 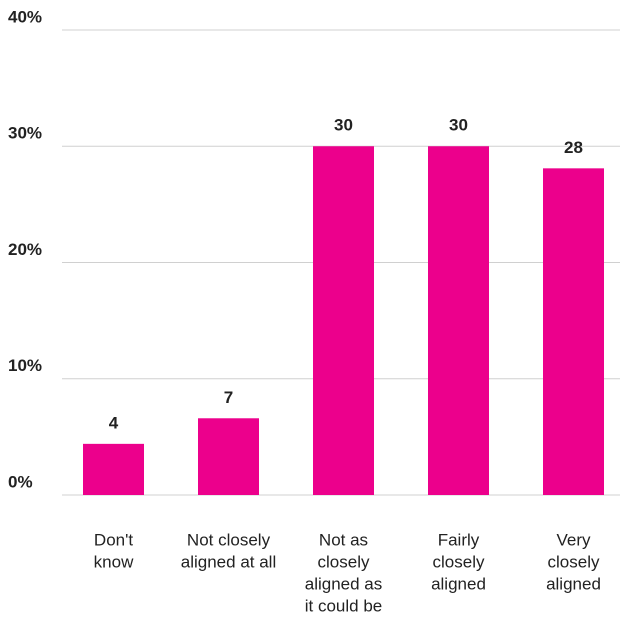 I want to click on x-tick-label: Very, so click(x=573, y=539).